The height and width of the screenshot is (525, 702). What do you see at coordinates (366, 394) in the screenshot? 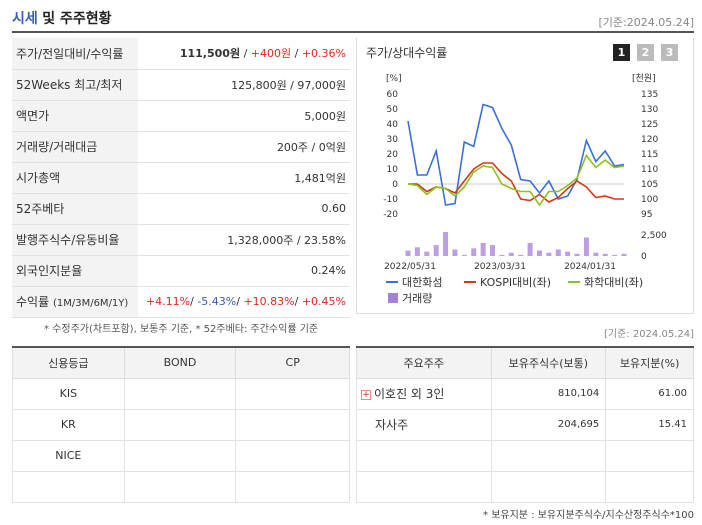
I see `expand-plus-icon: +` at bounding box center [366, 394].